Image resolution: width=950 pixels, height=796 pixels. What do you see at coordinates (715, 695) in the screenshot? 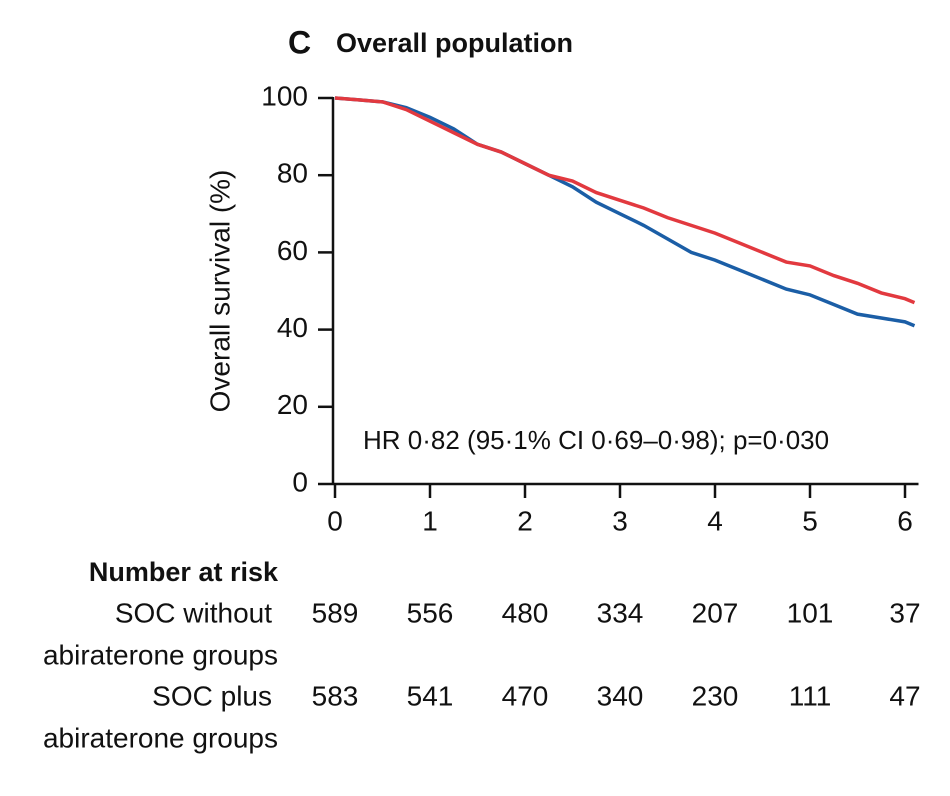
I see `risk-value: 230` at bounding box center [715, 695].